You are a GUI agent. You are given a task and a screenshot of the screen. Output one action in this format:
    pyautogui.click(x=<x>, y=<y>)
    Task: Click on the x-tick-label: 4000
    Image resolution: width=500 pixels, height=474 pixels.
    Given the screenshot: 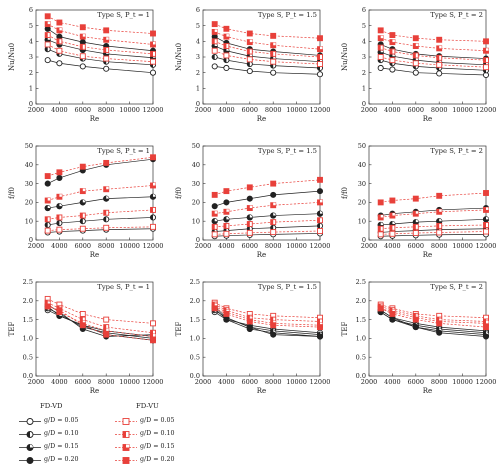 What is the action you would take?
    pyautogui.click(x=392, y=382)
    